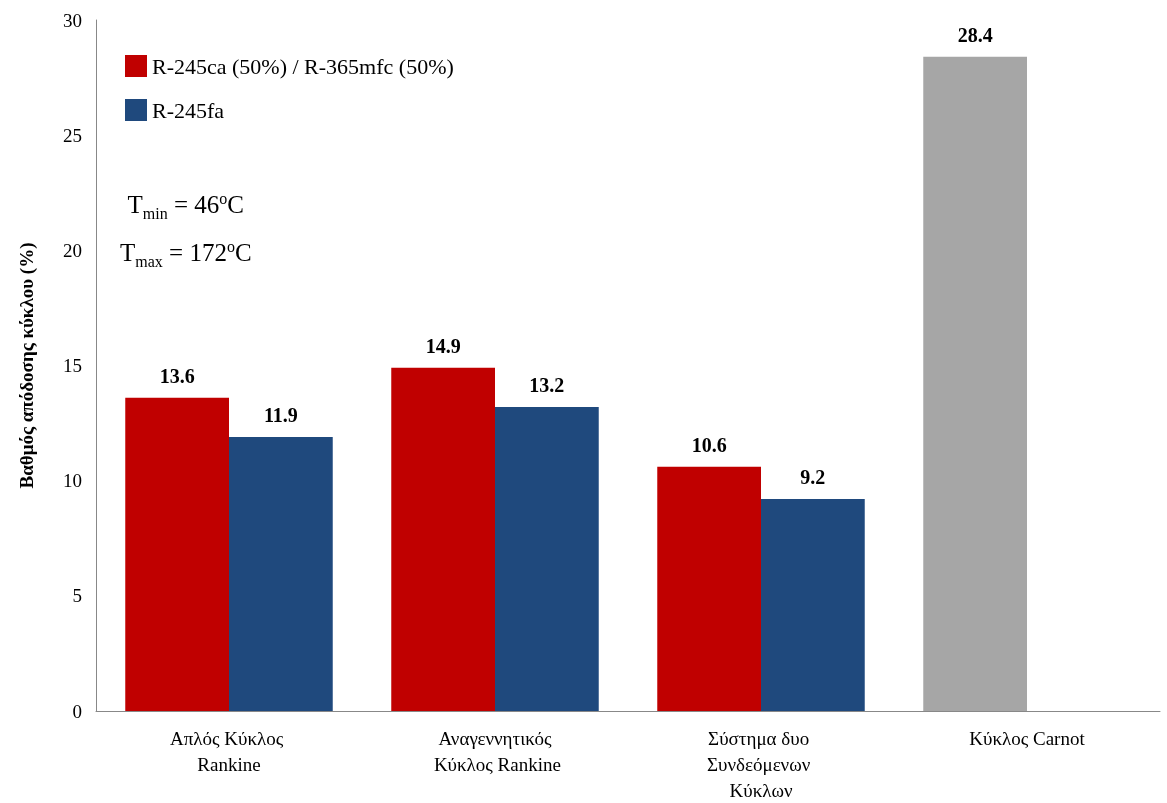 The width and height of the screenshot is (1167, 803). I want to click on data-label: 13.2, so click(547, 384).